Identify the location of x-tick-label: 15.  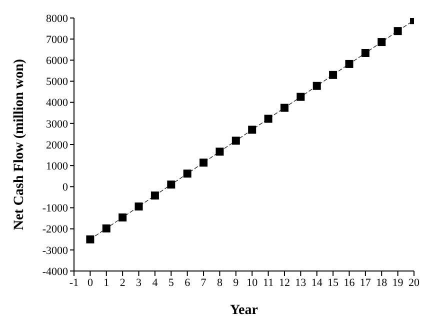
(334, 282).